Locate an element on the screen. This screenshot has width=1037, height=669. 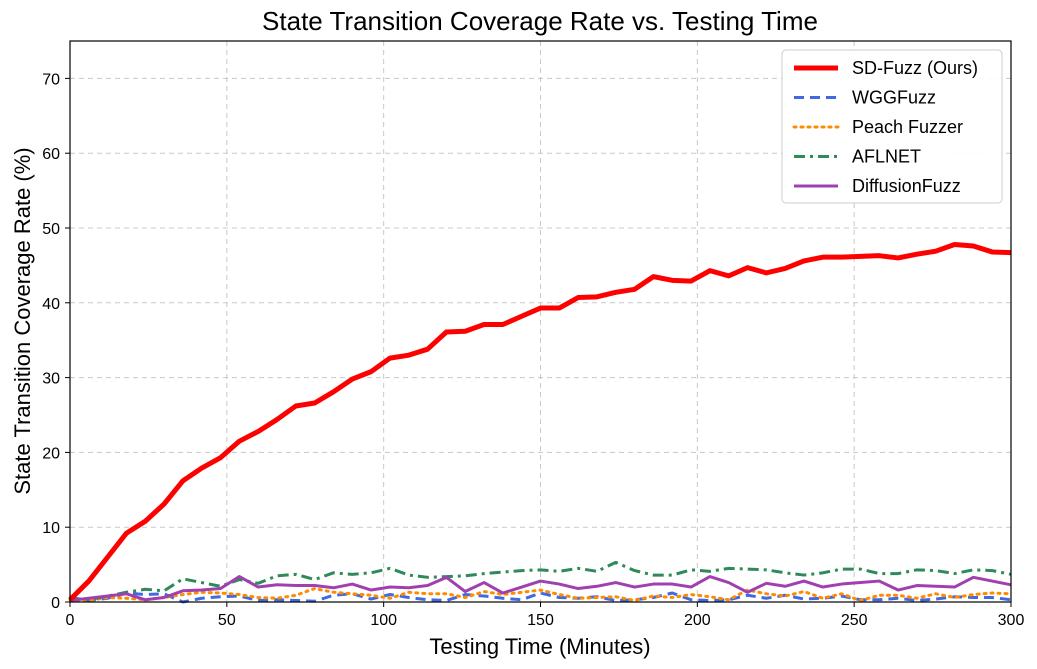
legend-label-peach-fuzzer: Peach Fuzzer is located at coordinates (907, 127).